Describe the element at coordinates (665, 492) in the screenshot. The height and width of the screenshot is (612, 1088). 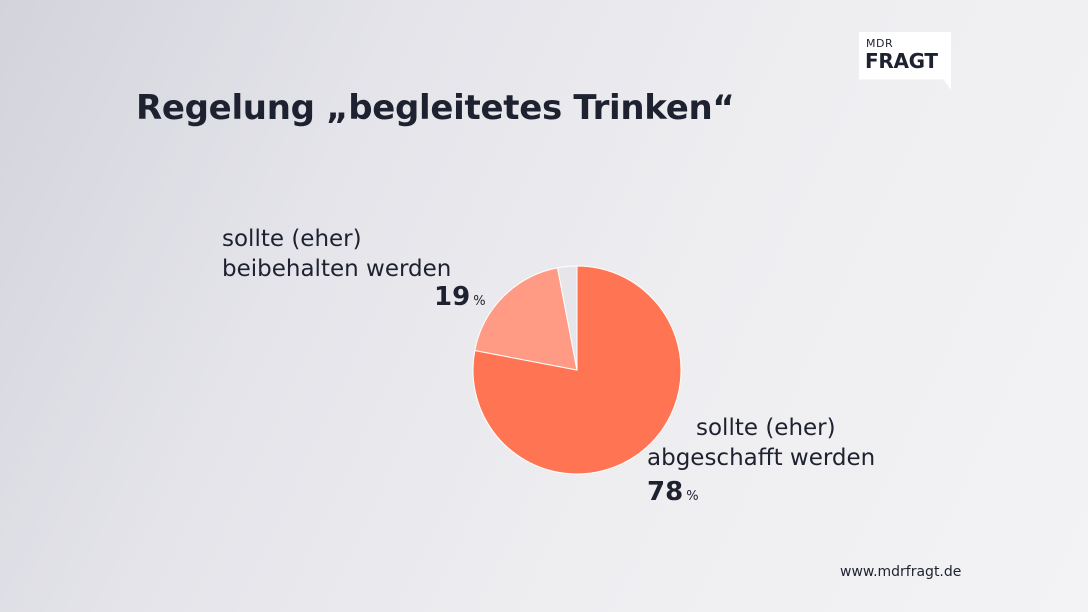
I see `slice-value-abgeschafft-number: 78` at that location.